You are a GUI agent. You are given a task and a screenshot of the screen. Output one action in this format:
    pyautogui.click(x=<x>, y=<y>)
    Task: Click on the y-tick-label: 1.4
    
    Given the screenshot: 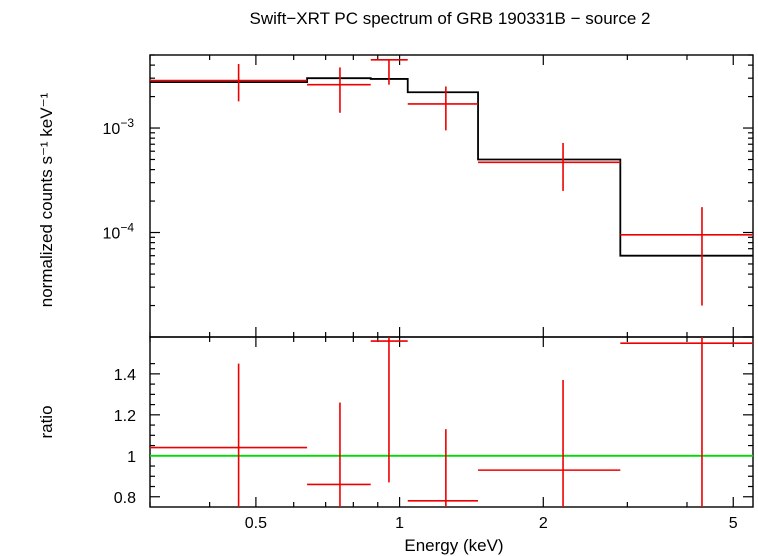 What is the action you would take?
    pyautogui.click(x=125, y=375)
    